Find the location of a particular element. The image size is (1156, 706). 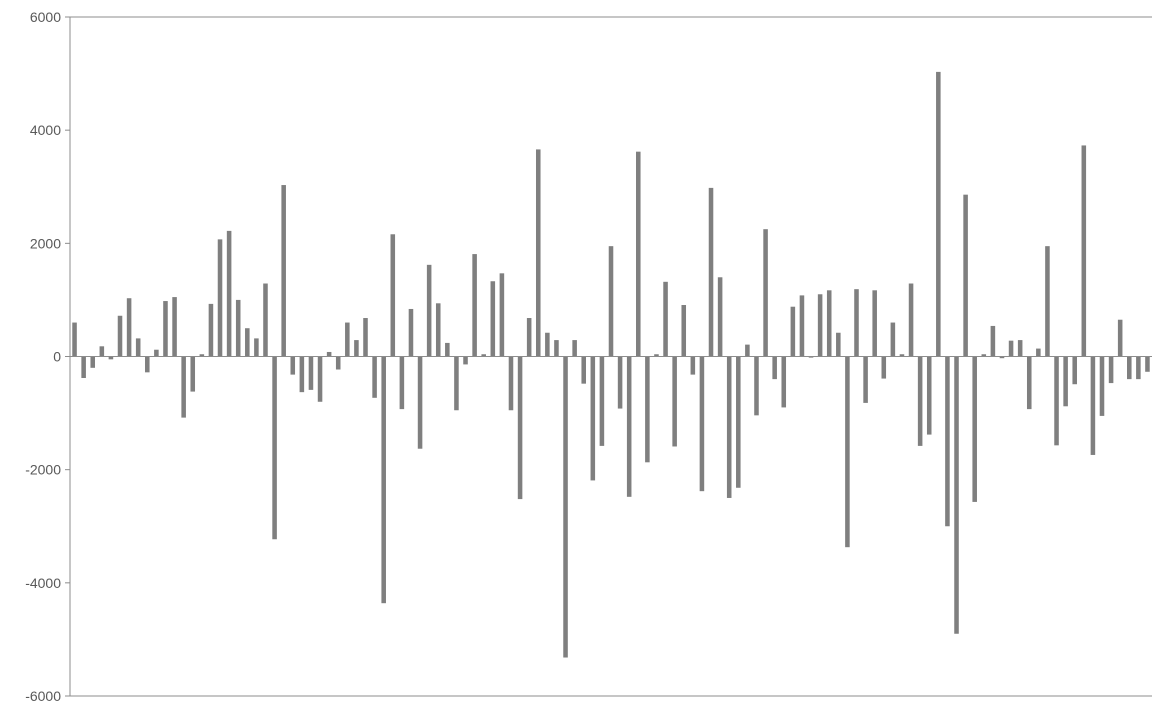

y-tick-label: 4000 is located at coordinates (45, 130).